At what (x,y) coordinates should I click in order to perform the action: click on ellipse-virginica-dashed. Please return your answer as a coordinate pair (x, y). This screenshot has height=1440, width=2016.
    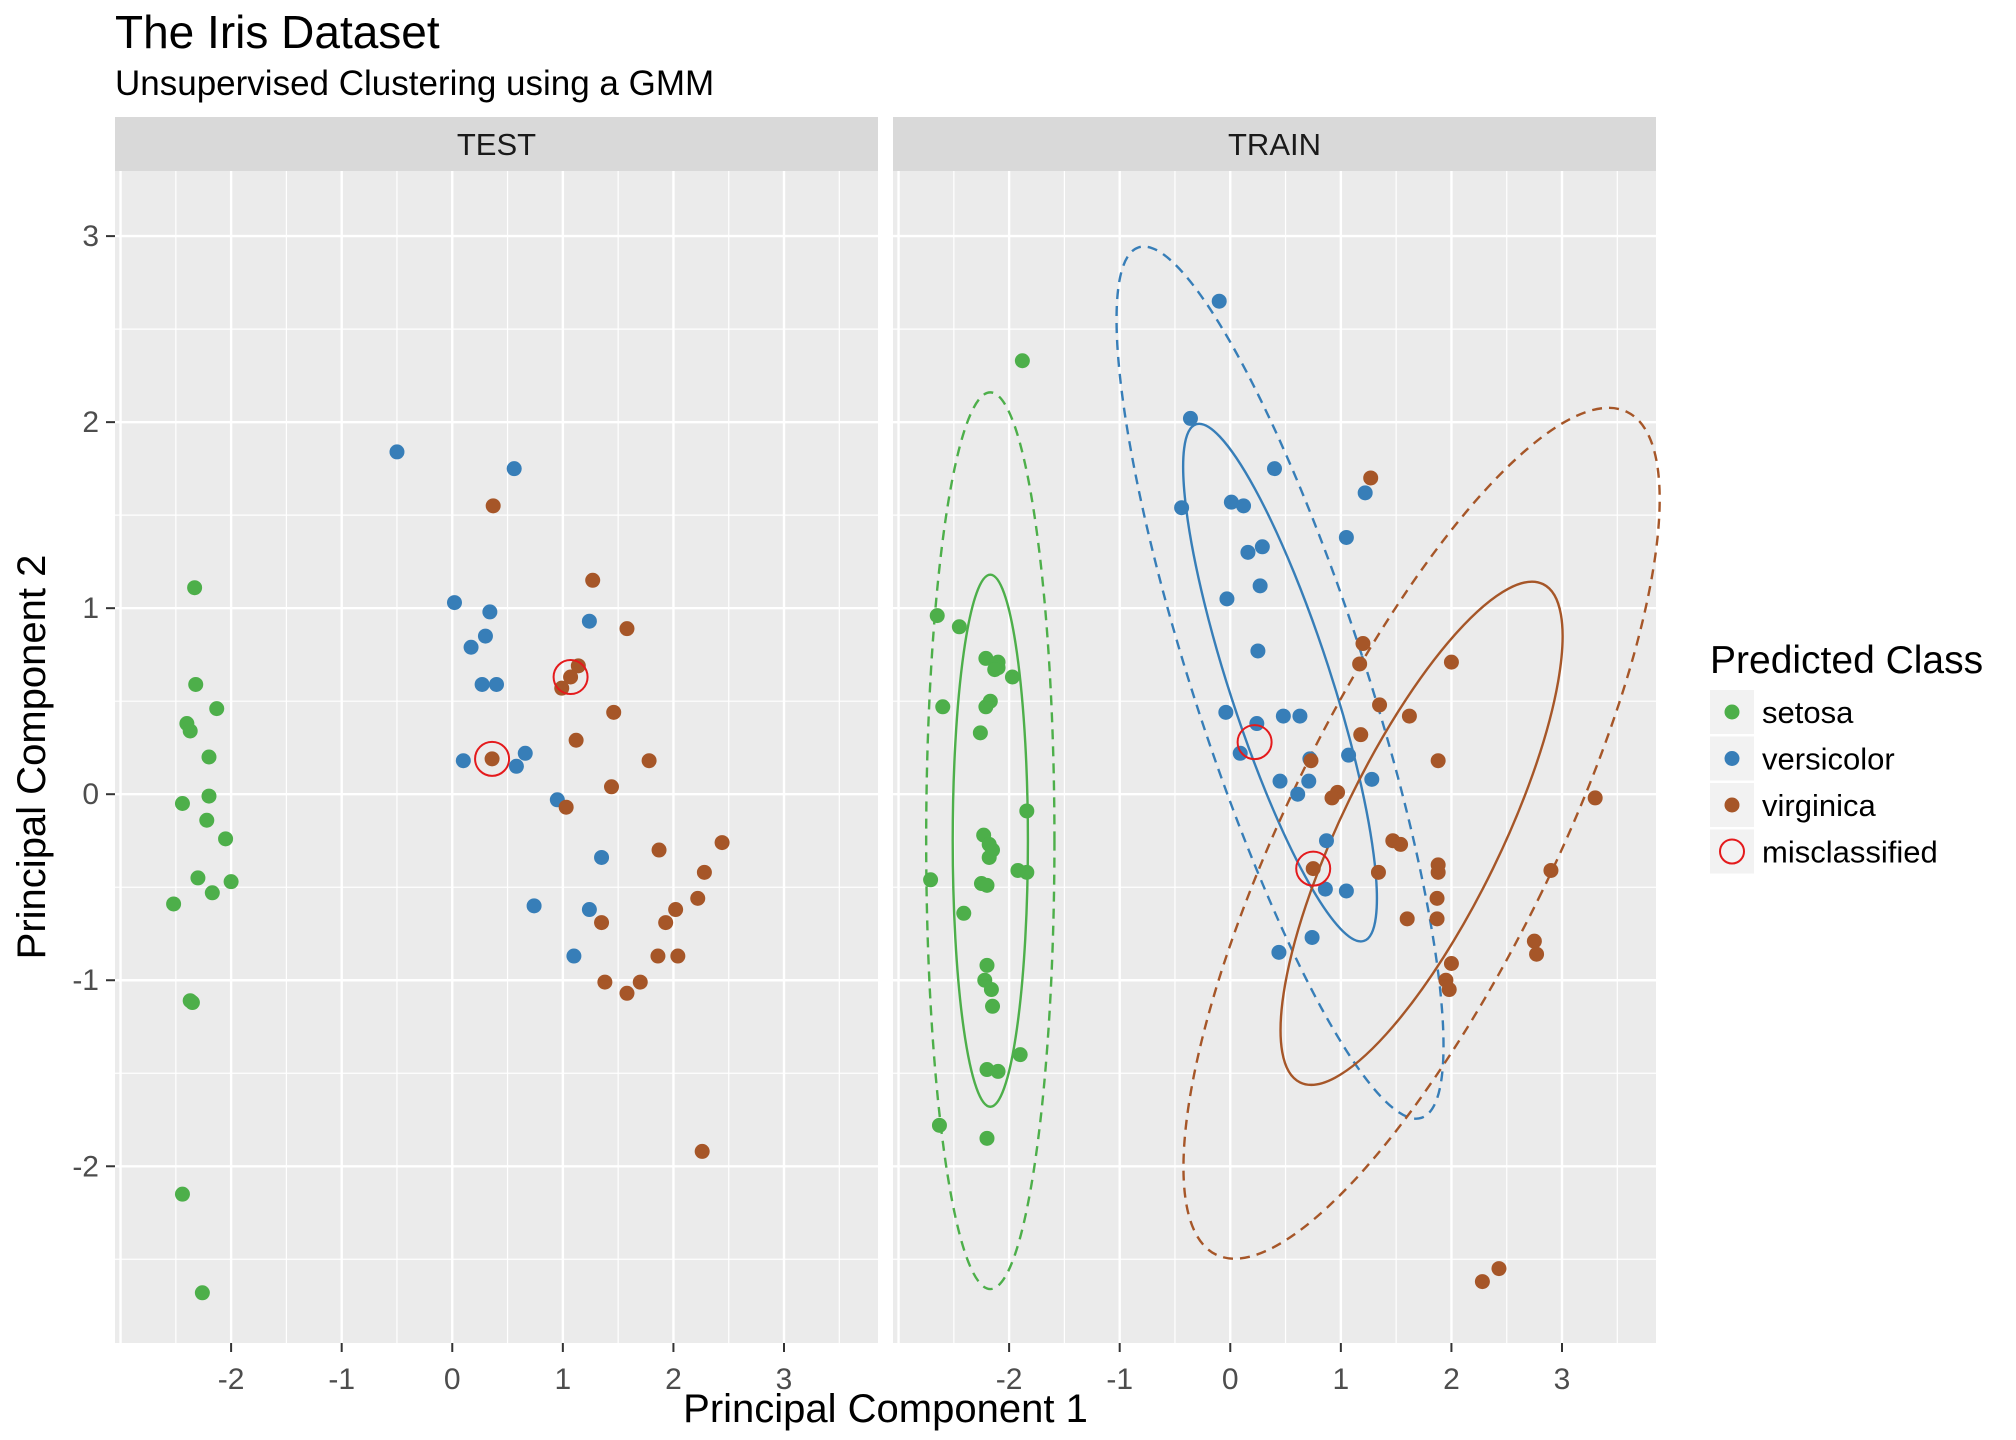
    Looking at the image, I should click on (1421, 833).